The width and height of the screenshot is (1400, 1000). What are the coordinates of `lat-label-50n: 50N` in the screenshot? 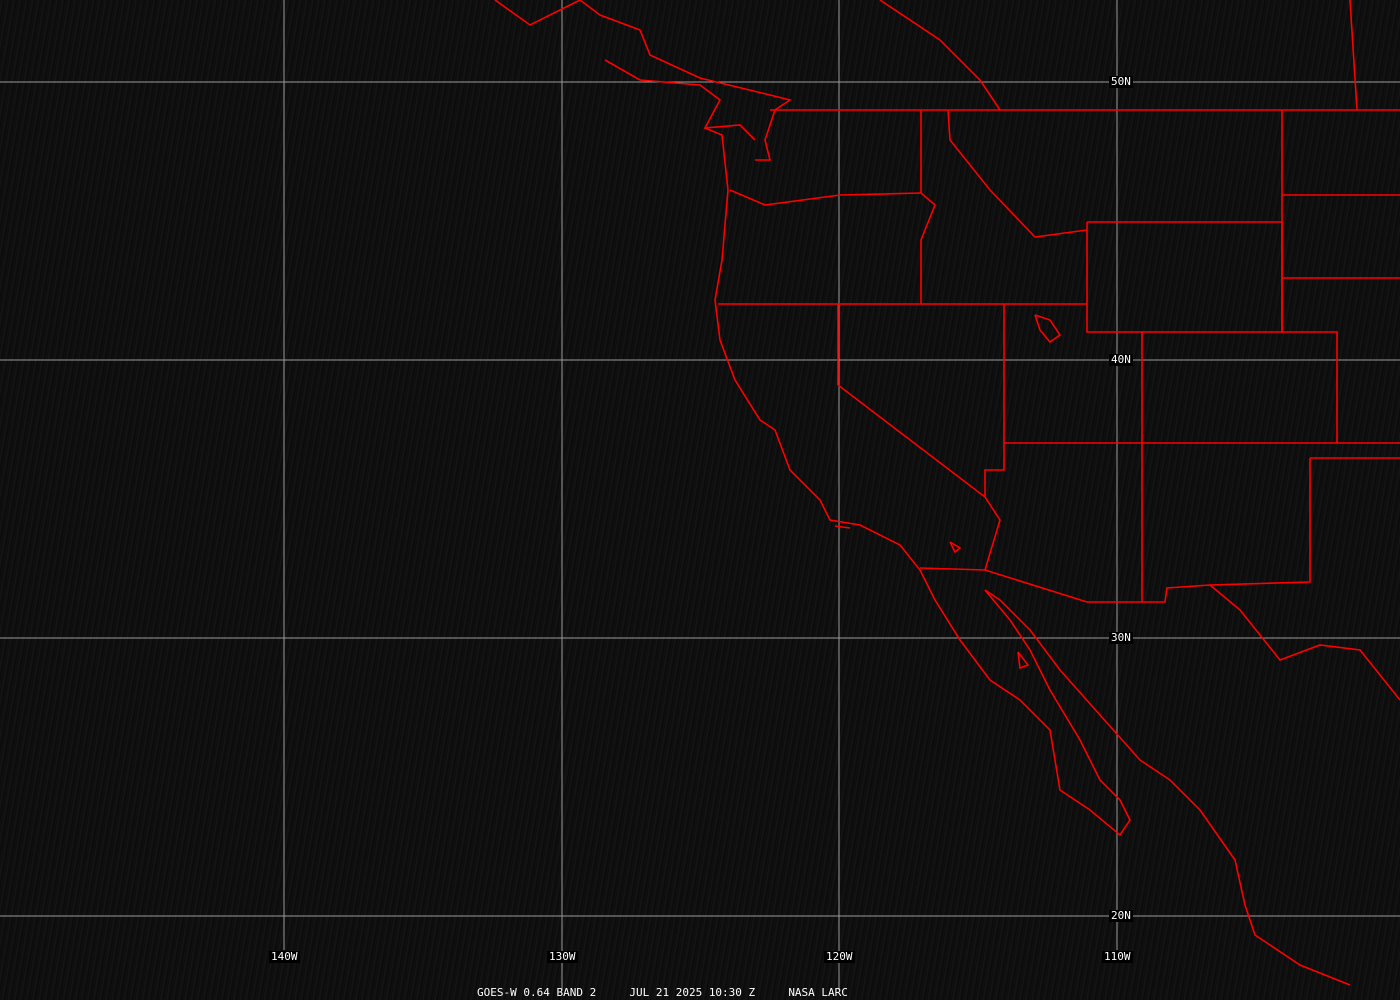 It's located at (1121, 81).